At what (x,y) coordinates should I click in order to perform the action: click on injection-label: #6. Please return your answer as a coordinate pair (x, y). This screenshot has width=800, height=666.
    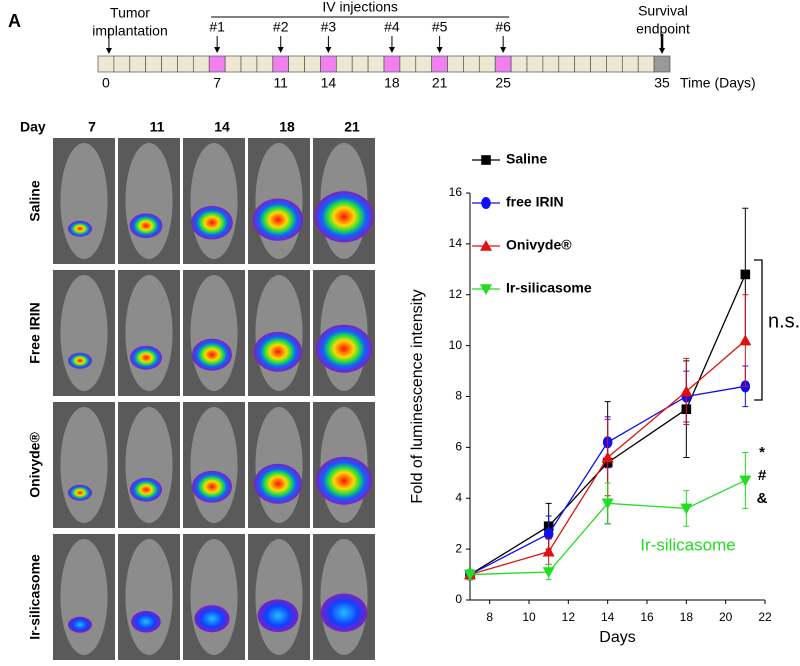
    Looking at the image, I should click on (503, 27).